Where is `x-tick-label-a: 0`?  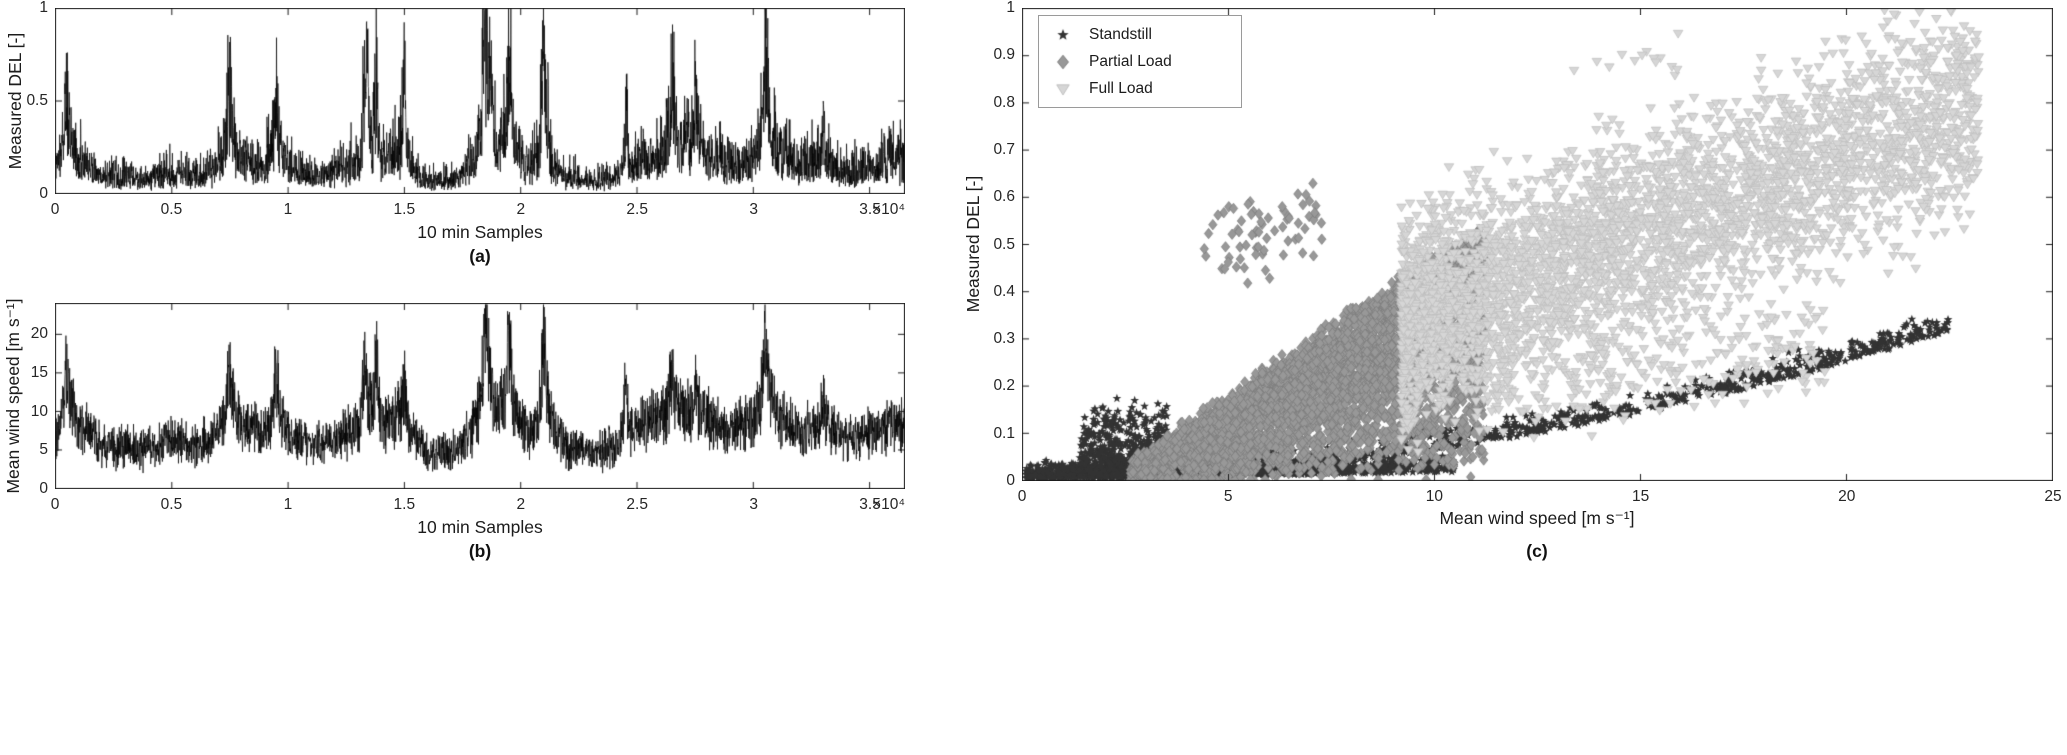
x-tick-label-a: 0 is located at coordinates (55, 209).